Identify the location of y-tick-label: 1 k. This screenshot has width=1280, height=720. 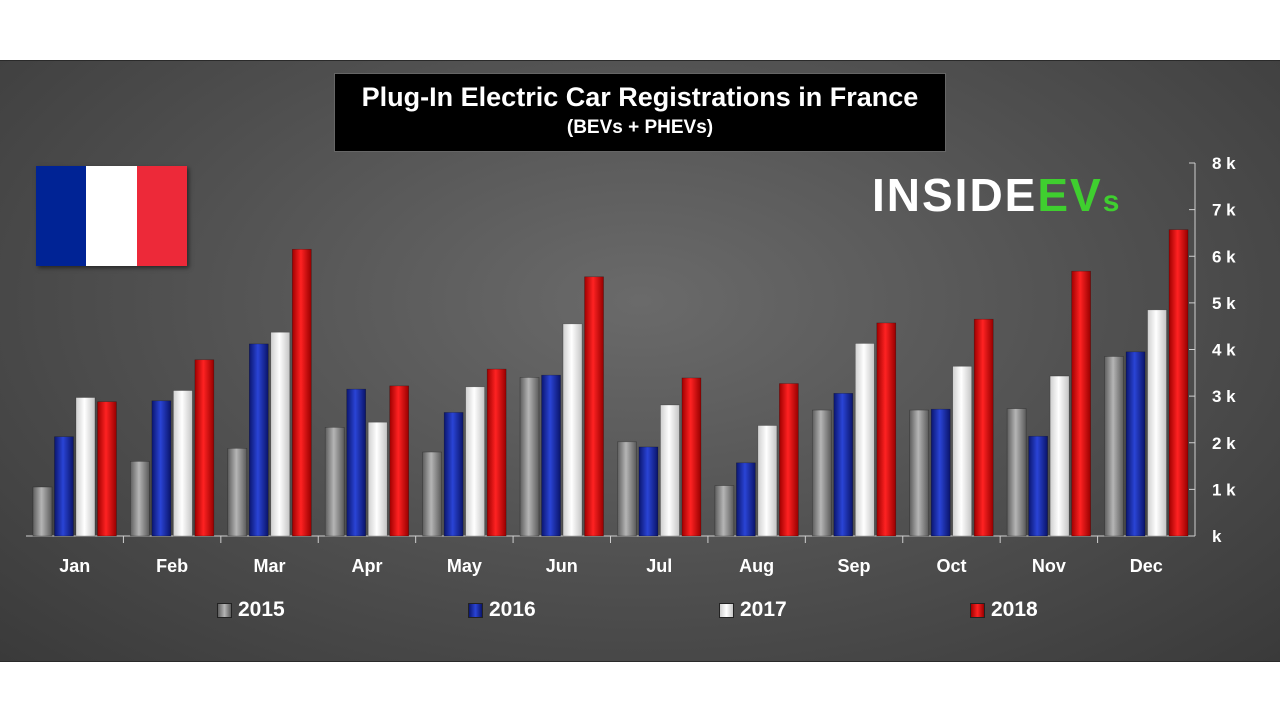
(1224, 489).